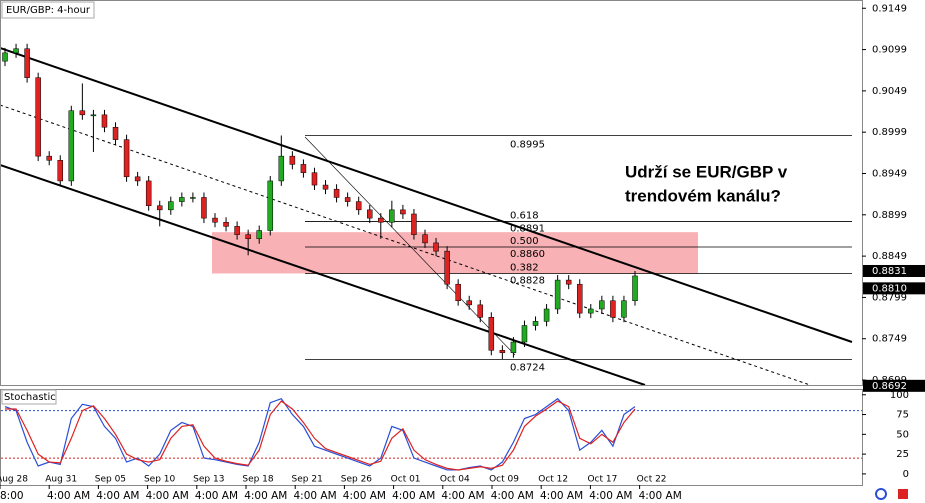  What do you see at coordinates (527, 144) in the screenshot?
I see `fib-price: 0.8995` at bounding box center [527, 144].